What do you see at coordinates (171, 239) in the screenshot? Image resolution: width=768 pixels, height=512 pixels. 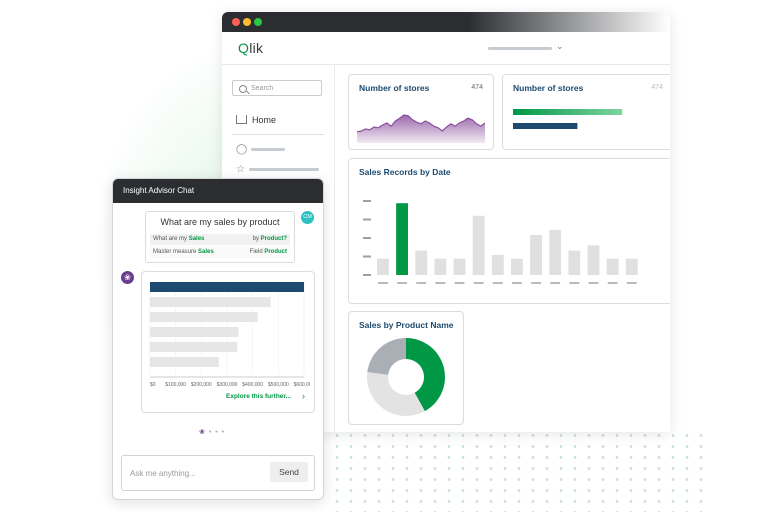 I see `interp-text: What are my` at bounding box center [171, 239].